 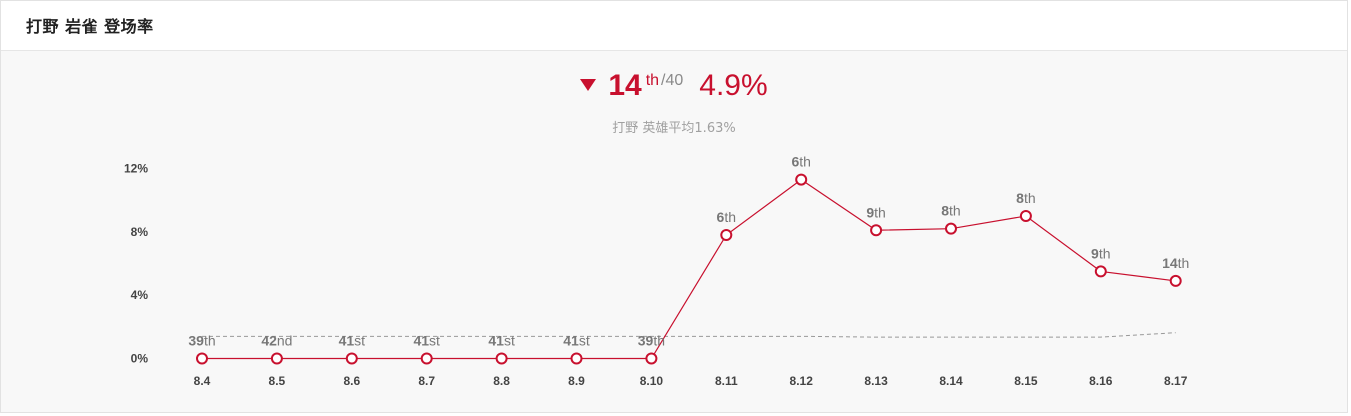 I want to click on rank-data-label: 14th, so click(x=1175, y=263).